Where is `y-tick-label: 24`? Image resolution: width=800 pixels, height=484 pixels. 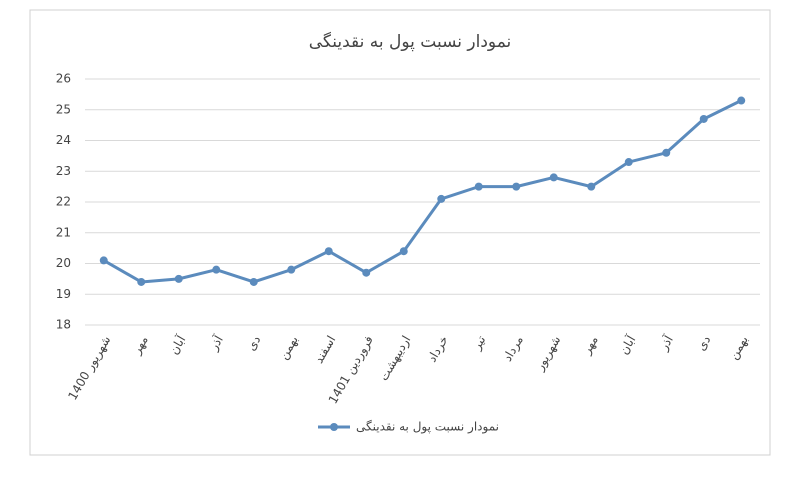 y-tick-label: 24 is located at coordinates (63, 140).